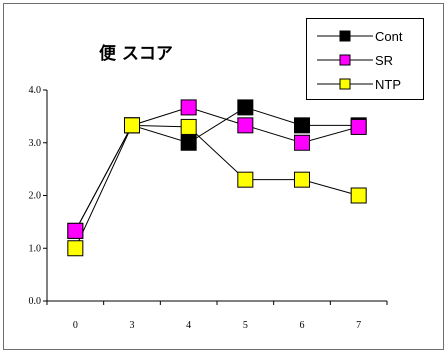  What do you see at coordinates (358, 325) in the screenshot?
I see `x-tick-label: 7` at bounding box center [358, 325].